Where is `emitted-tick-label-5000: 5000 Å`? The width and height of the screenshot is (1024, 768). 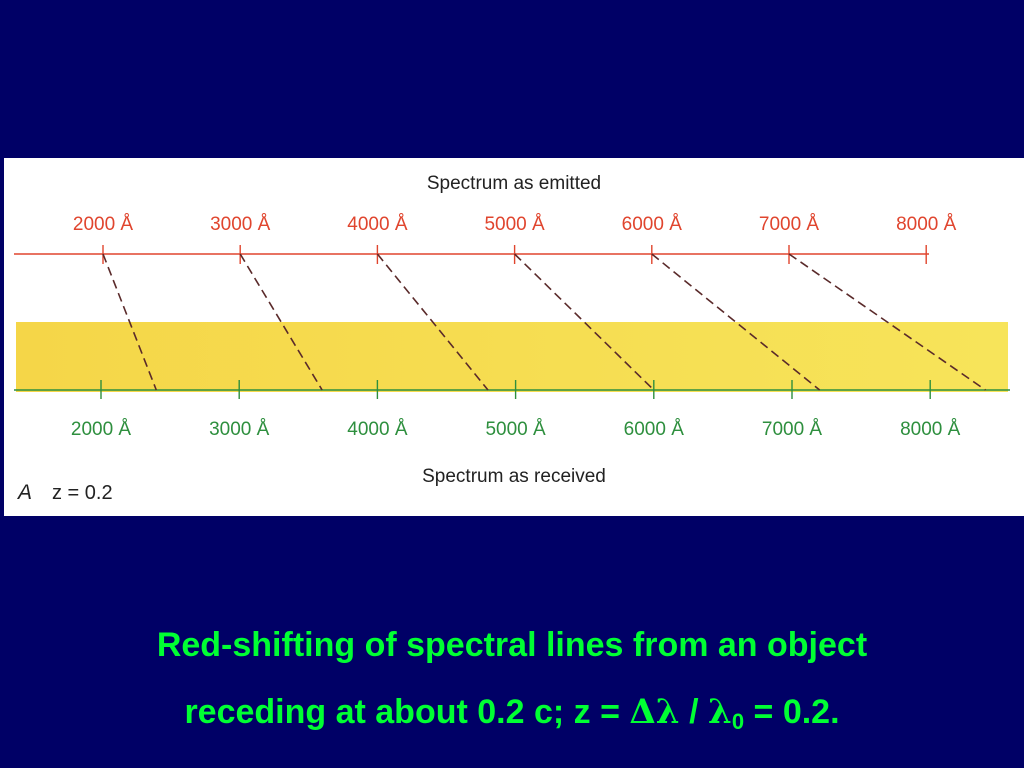 emitted-tick-label-5000: 5000 Å is located at coordinates (514, 224).